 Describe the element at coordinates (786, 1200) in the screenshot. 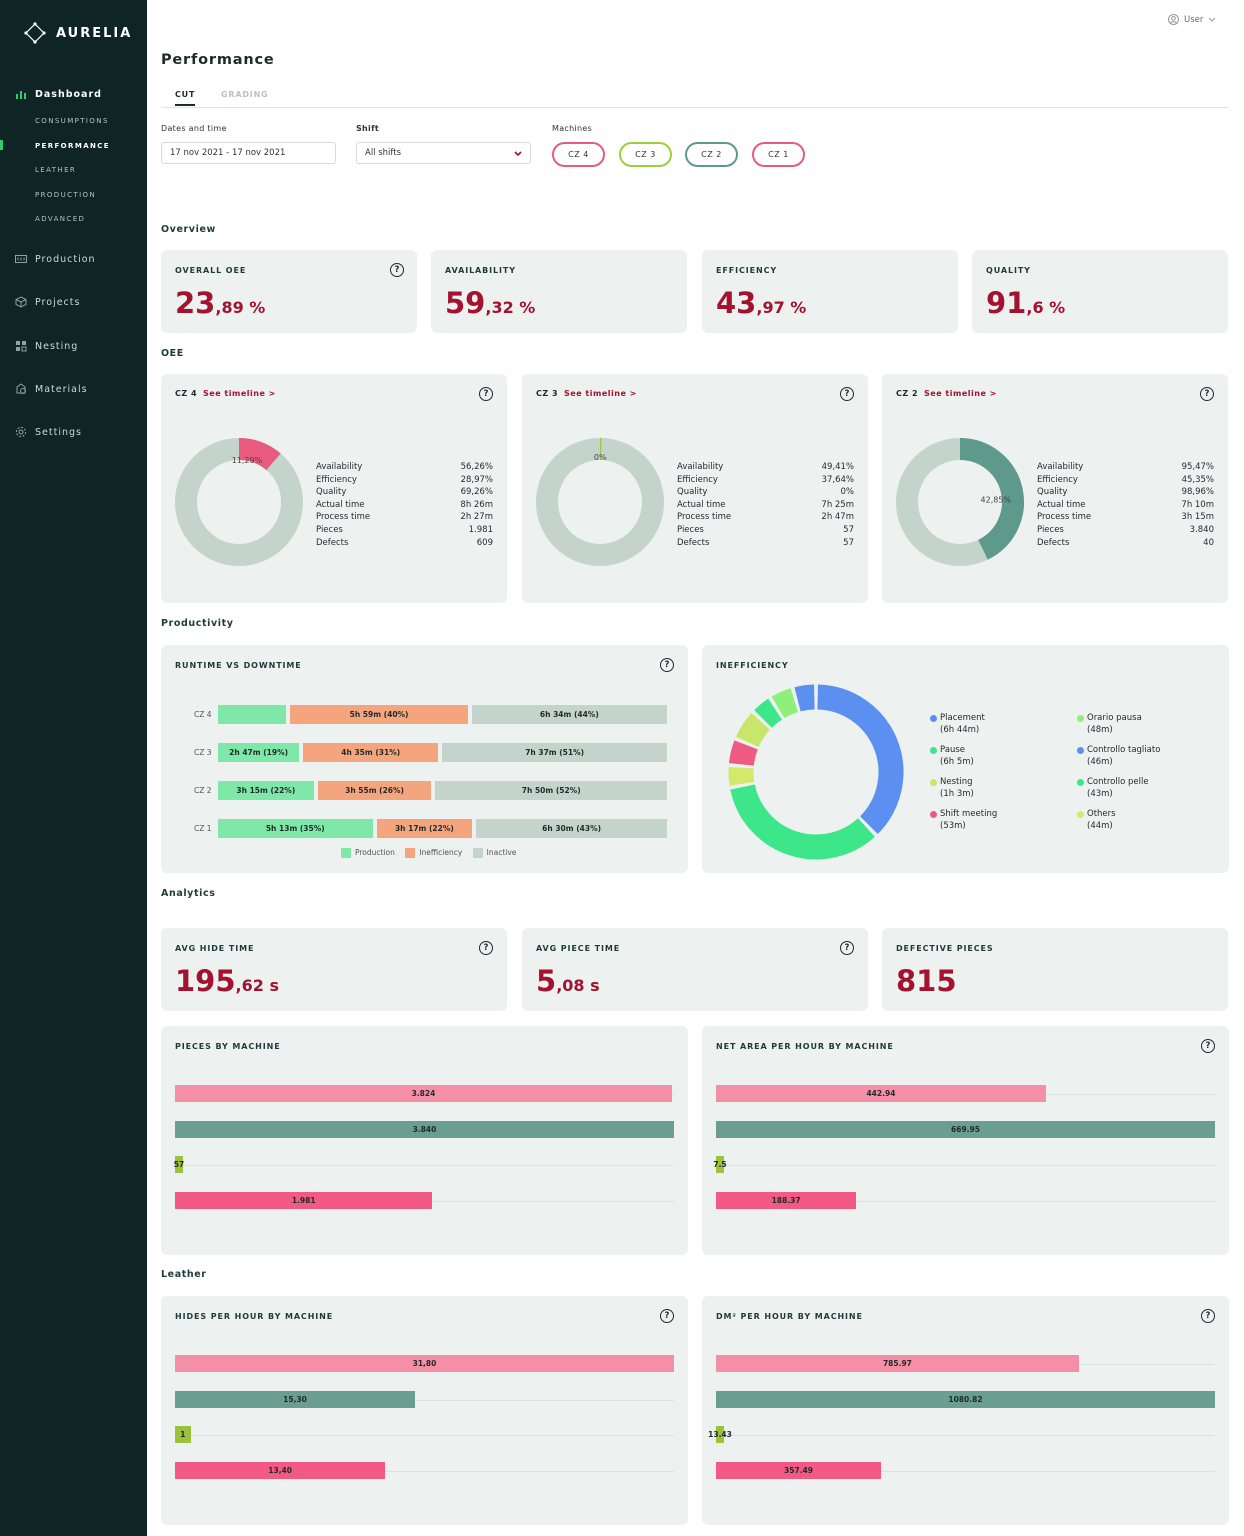

I see `bar-mark: 188.37` at that location.